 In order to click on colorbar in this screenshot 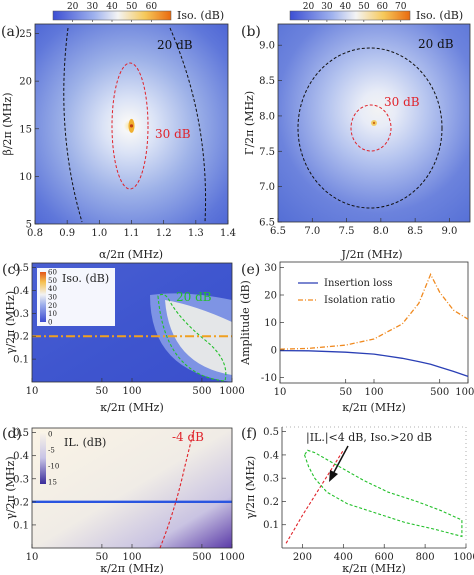, I will do `click(112, 15)`.